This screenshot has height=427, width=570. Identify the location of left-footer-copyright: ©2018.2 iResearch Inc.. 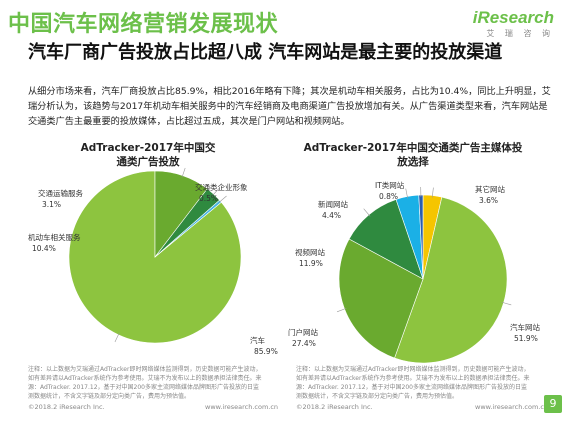
(66, 407).